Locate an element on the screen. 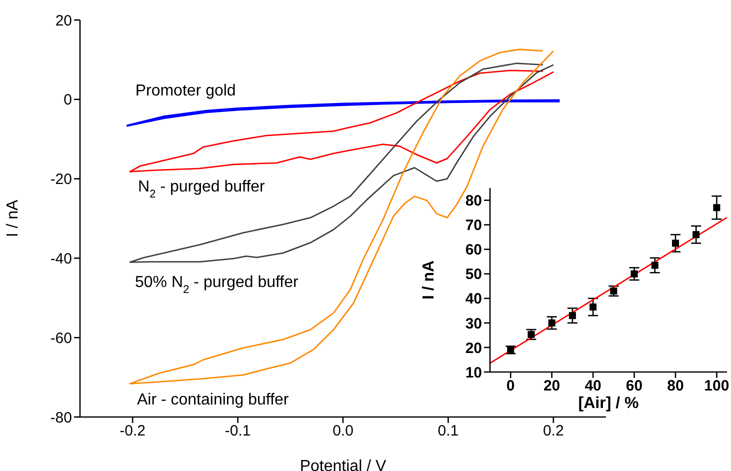 The height and width of the screenshot is (471, 731). x-tick-label: 80 is located at coordinates (675, 386).